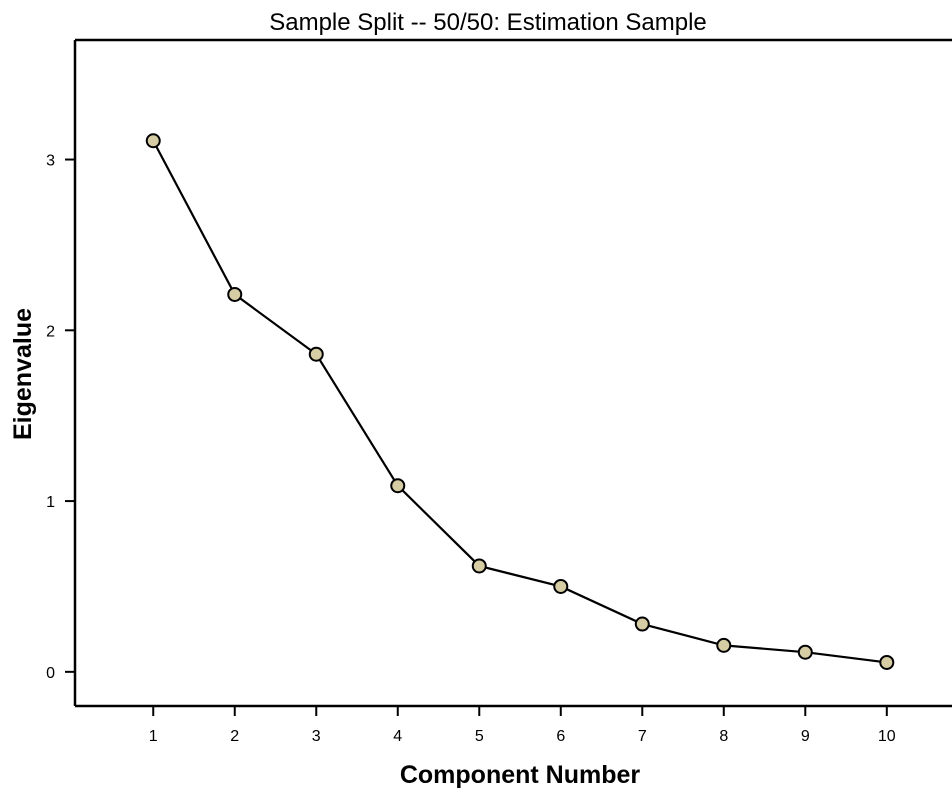  Describe the element at coordinates (60, 417) in the screenshot. I see `y-axis-ticks: 0 1 2 3` at that location.